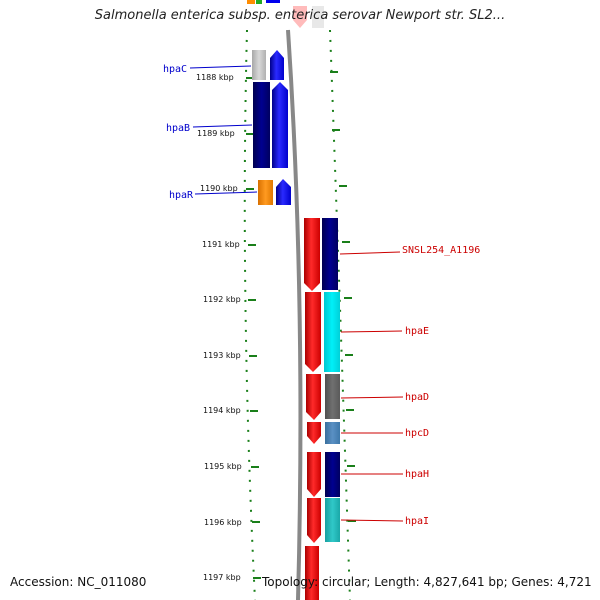  Describe the element at coordinates (222, 410) in the screenshot. I see `tick-label: 1194 kbp` at that location.